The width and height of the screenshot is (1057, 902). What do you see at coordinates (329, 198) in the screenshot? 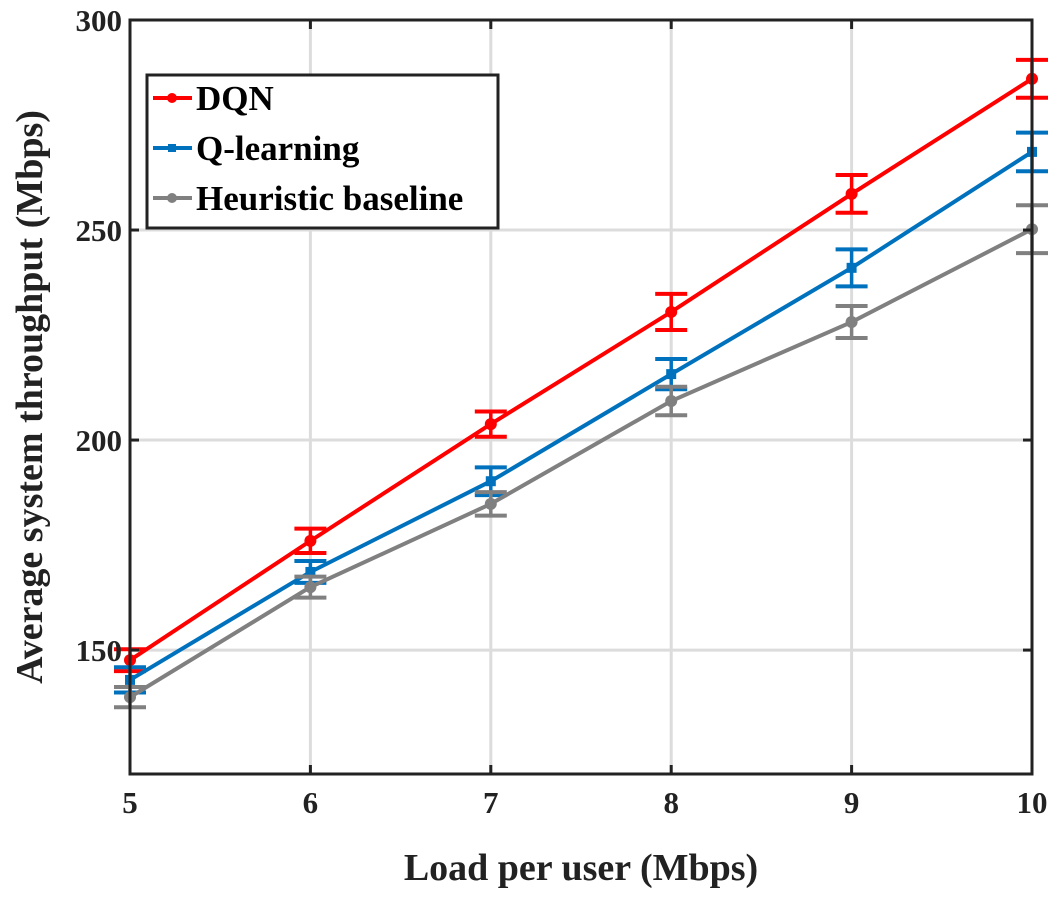
I see `legend-label-heuristic-baseline: Heuristic baseline` at bounding box center [329, 198].